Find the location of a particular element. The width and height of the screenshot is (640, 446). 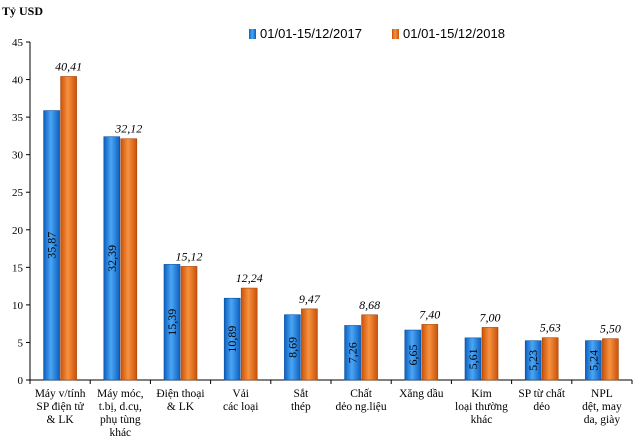

data-label-2017: 5,23 is located at coordinates (533, 360).